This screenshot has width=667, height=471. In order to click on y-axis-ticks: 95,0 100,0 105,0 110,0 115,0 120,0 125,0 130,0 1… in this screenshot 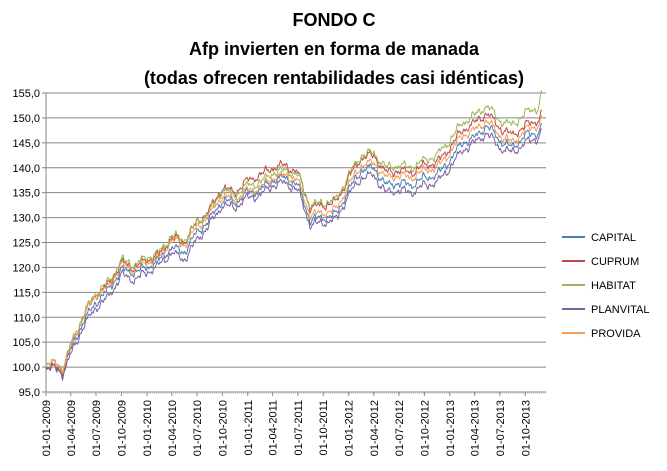, I will do `click(26, 243)`.